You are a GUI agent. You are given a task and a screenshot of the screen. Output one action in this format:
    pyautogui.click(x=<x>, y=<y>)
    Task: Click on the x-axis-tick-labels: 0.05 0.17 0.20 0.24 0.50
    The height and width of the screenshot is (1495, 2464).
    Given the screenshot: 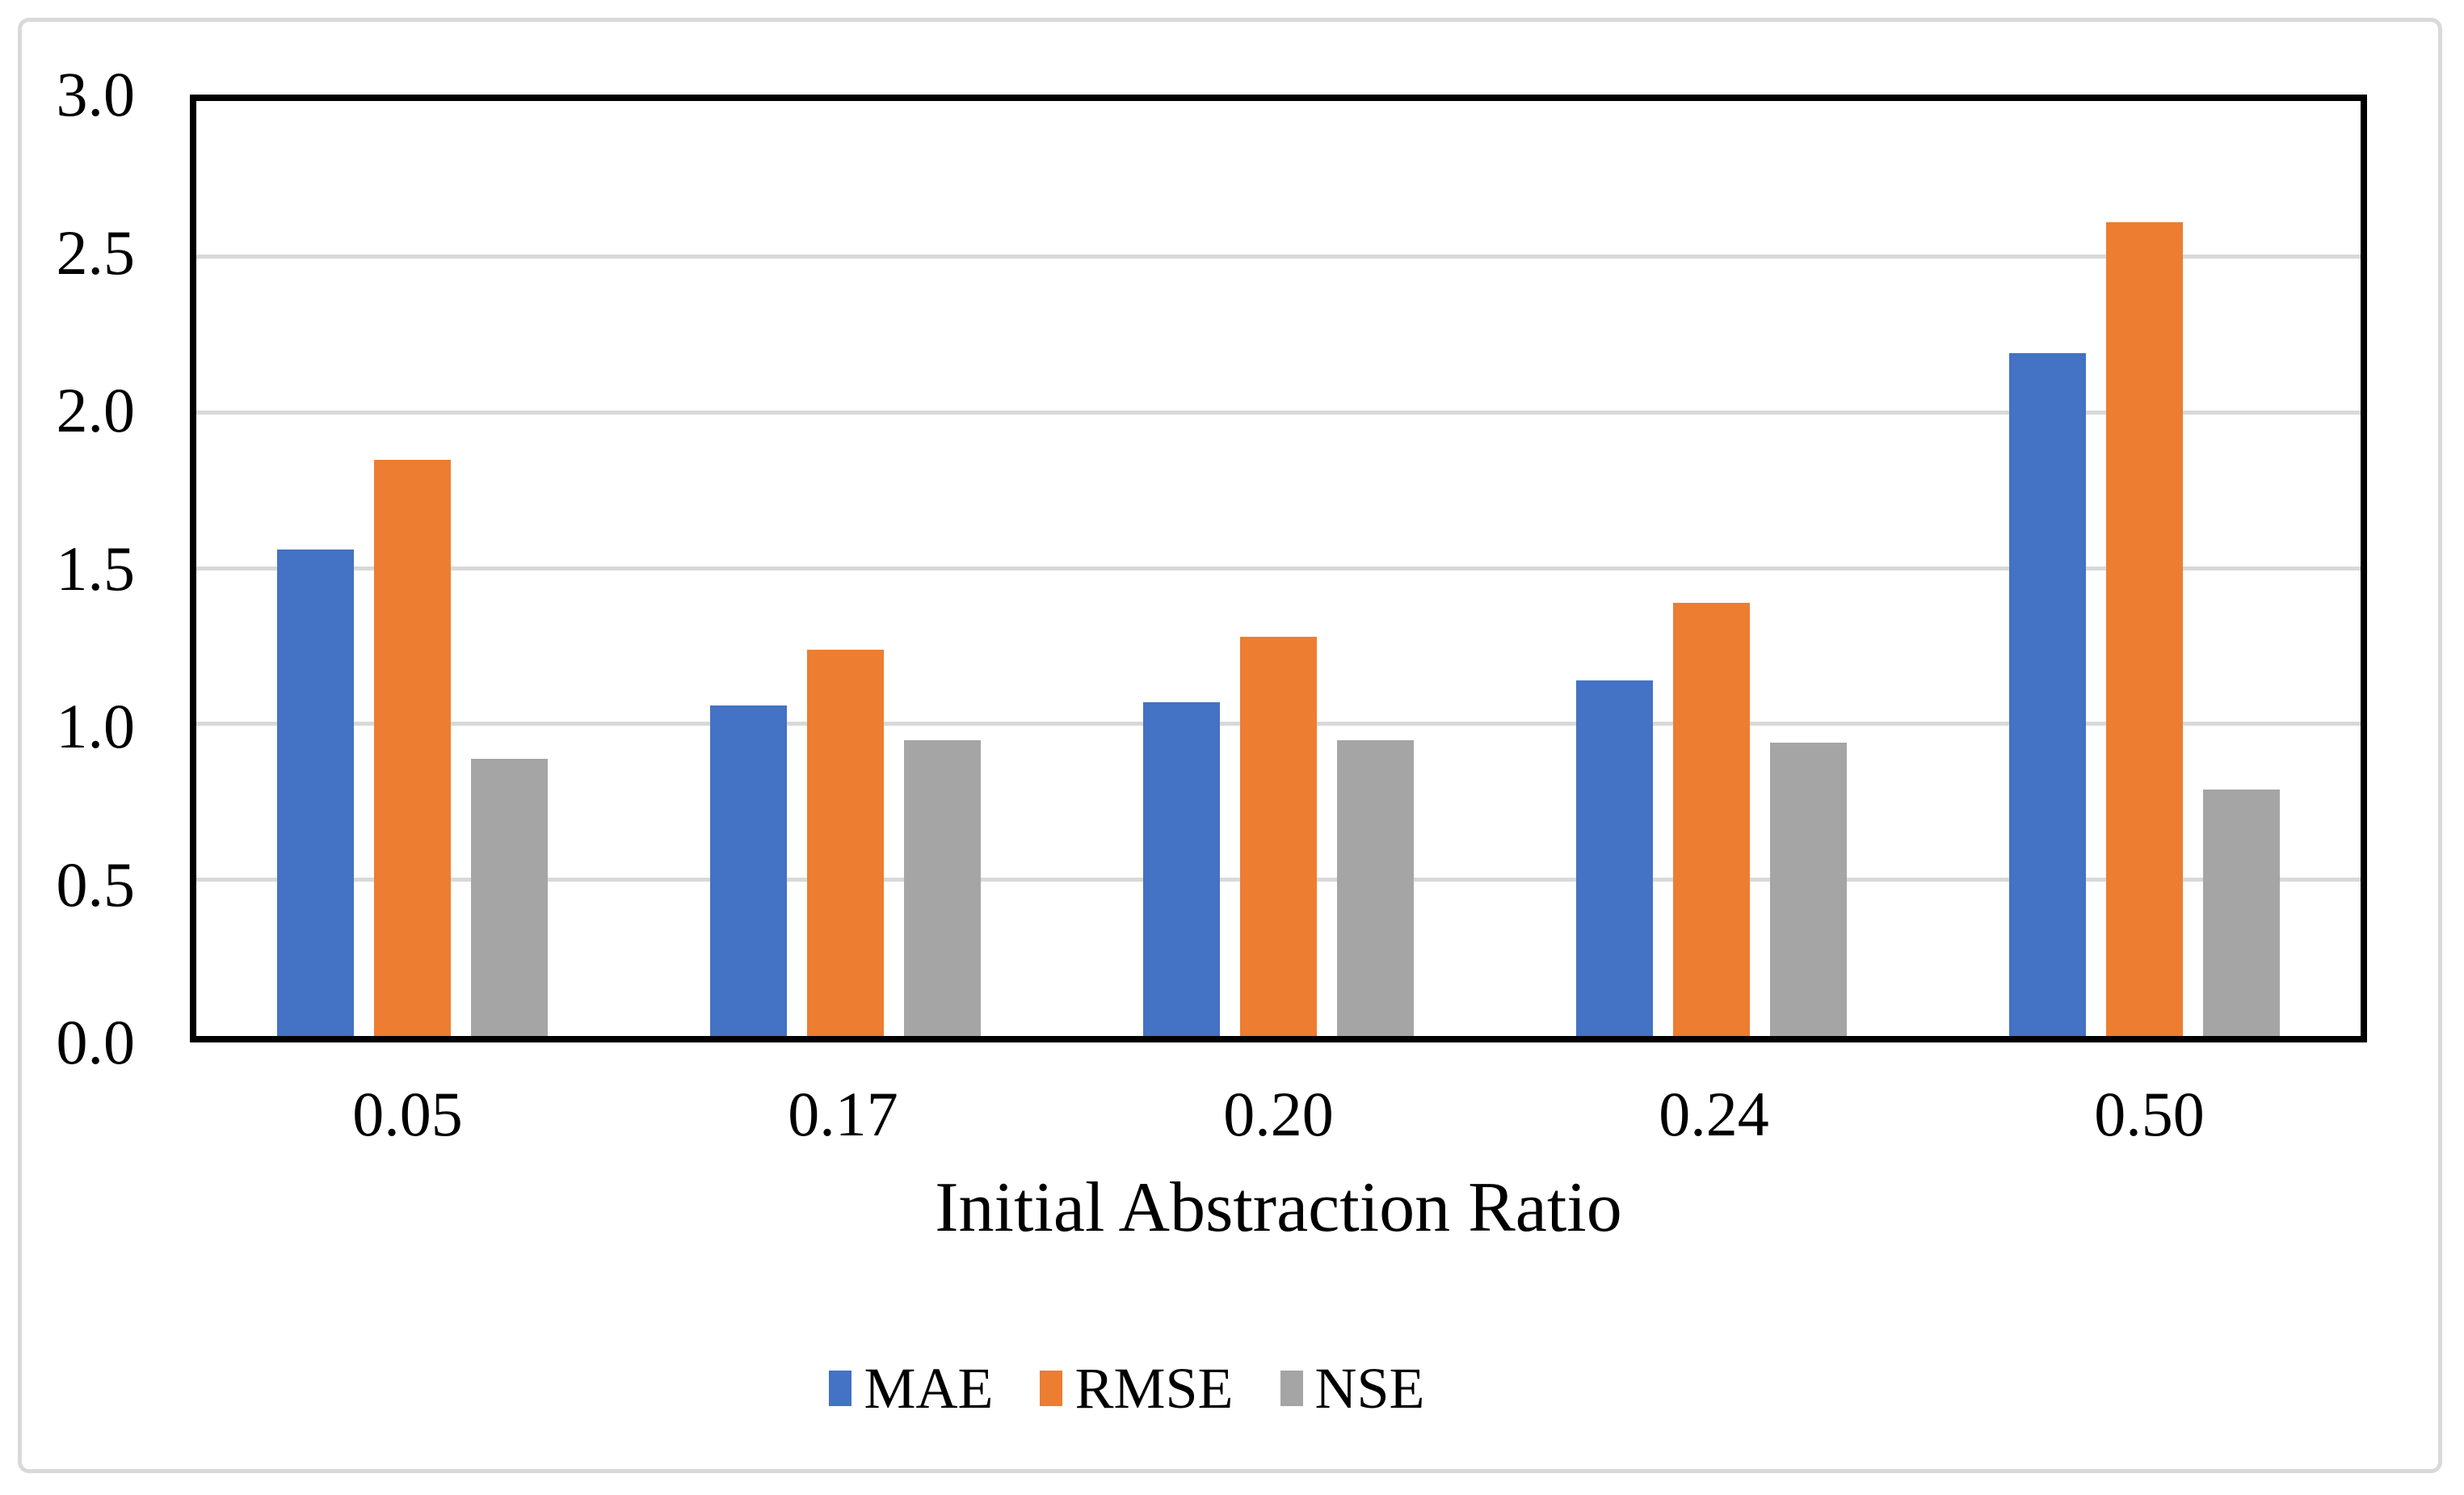 What is the action you would take?
    pyautogui.click(x=1278, y=1114)
    